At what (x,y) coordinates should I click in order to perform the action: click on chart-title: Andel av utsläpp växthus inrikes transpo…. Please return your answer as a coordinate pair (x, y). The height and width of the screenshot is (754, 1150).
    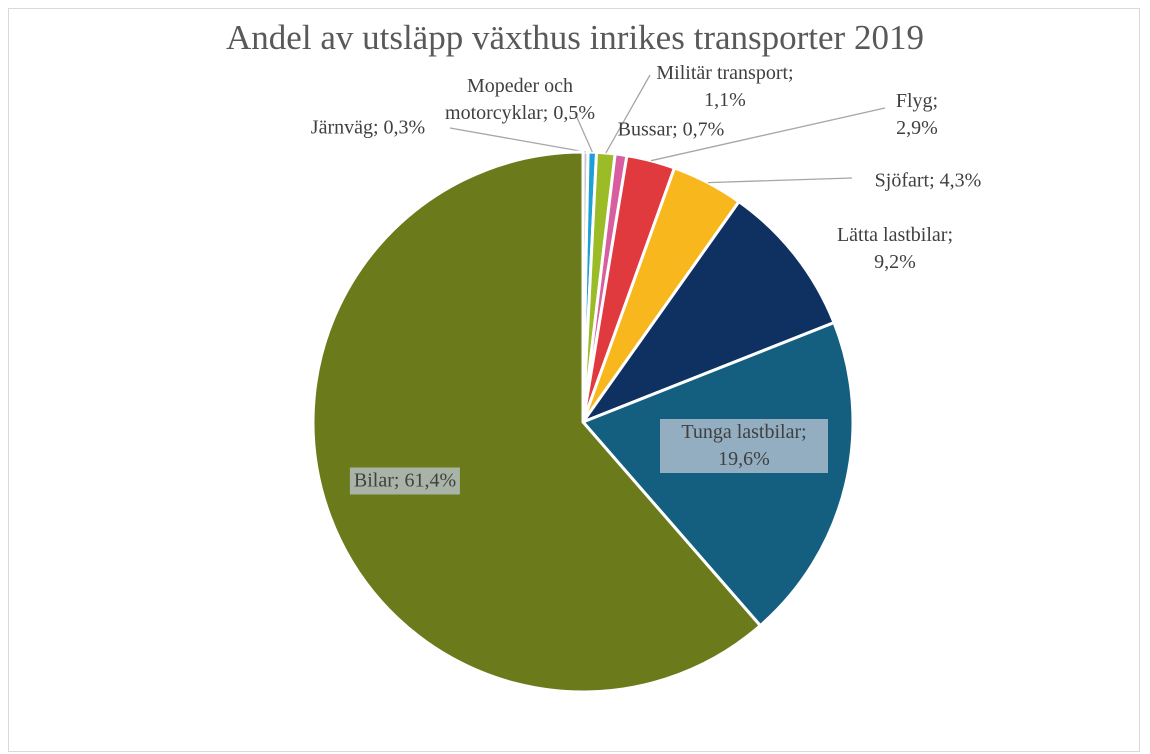
    Looking at the image, I should click on (575, 37).